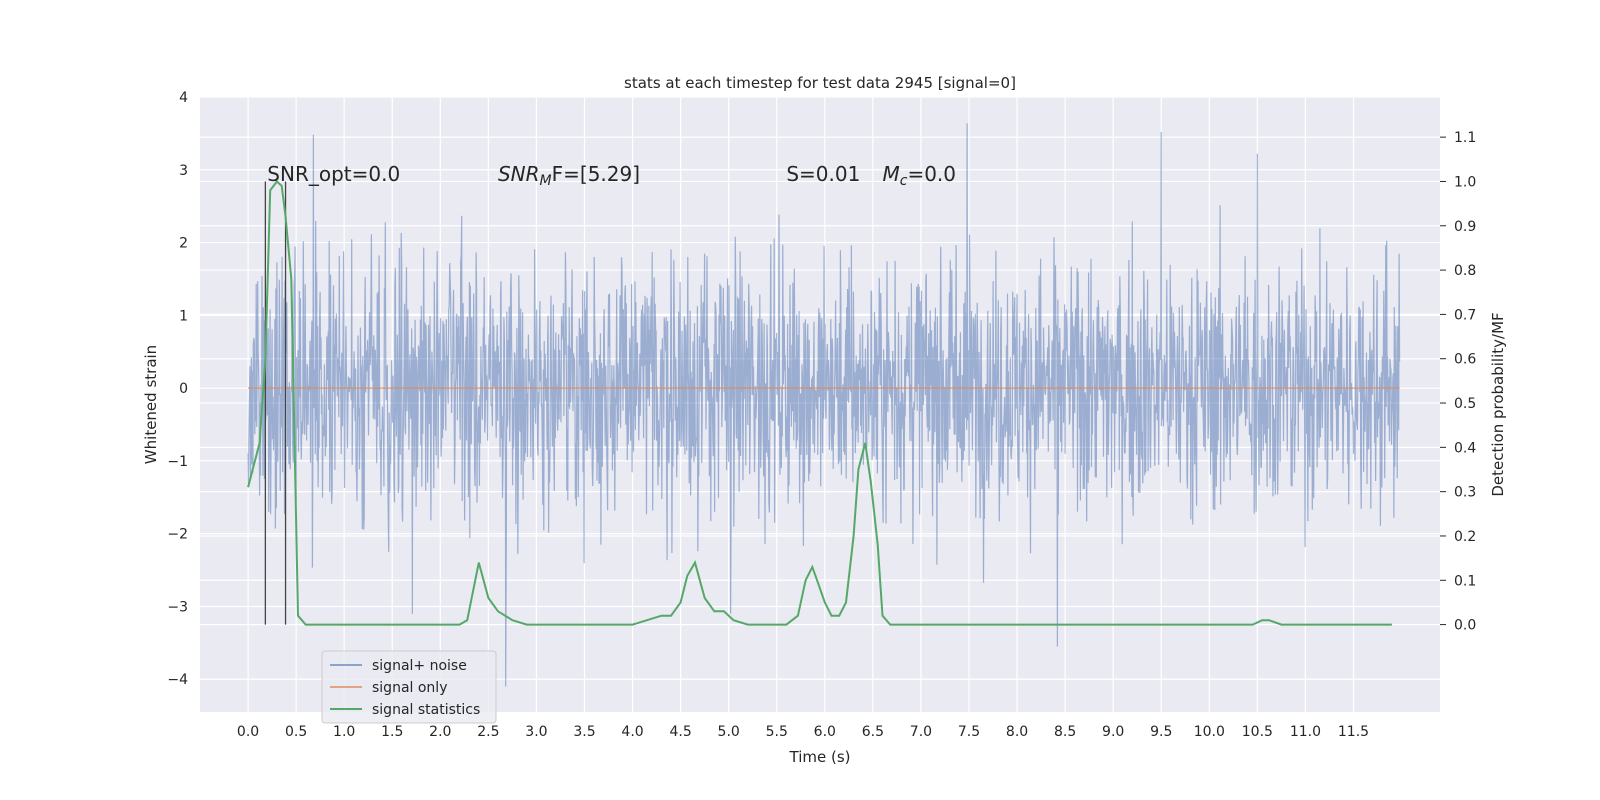  I want to click on y2-tick-label: 0.2, so click(1465, 537).